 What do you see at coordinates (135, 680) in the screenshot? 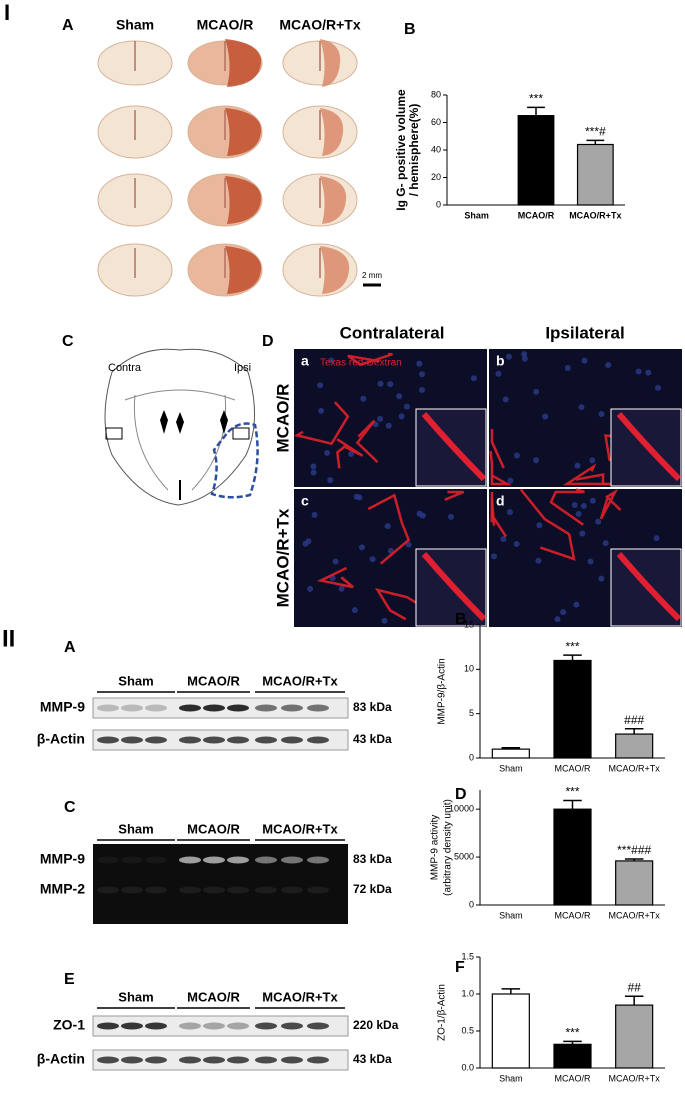
I see `group-label: Sham` at bounding box center [135, 680].